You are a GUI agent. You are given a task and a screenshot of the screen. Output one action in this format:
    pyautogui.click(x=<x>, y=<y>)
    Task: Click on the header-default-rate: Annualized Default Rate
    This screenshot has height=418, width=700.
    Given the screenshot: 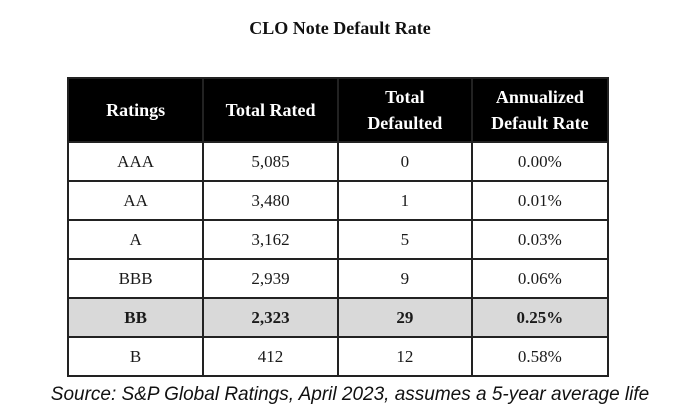 What is the action you would take?
    pyautogui.click(x=540, y=110)
    